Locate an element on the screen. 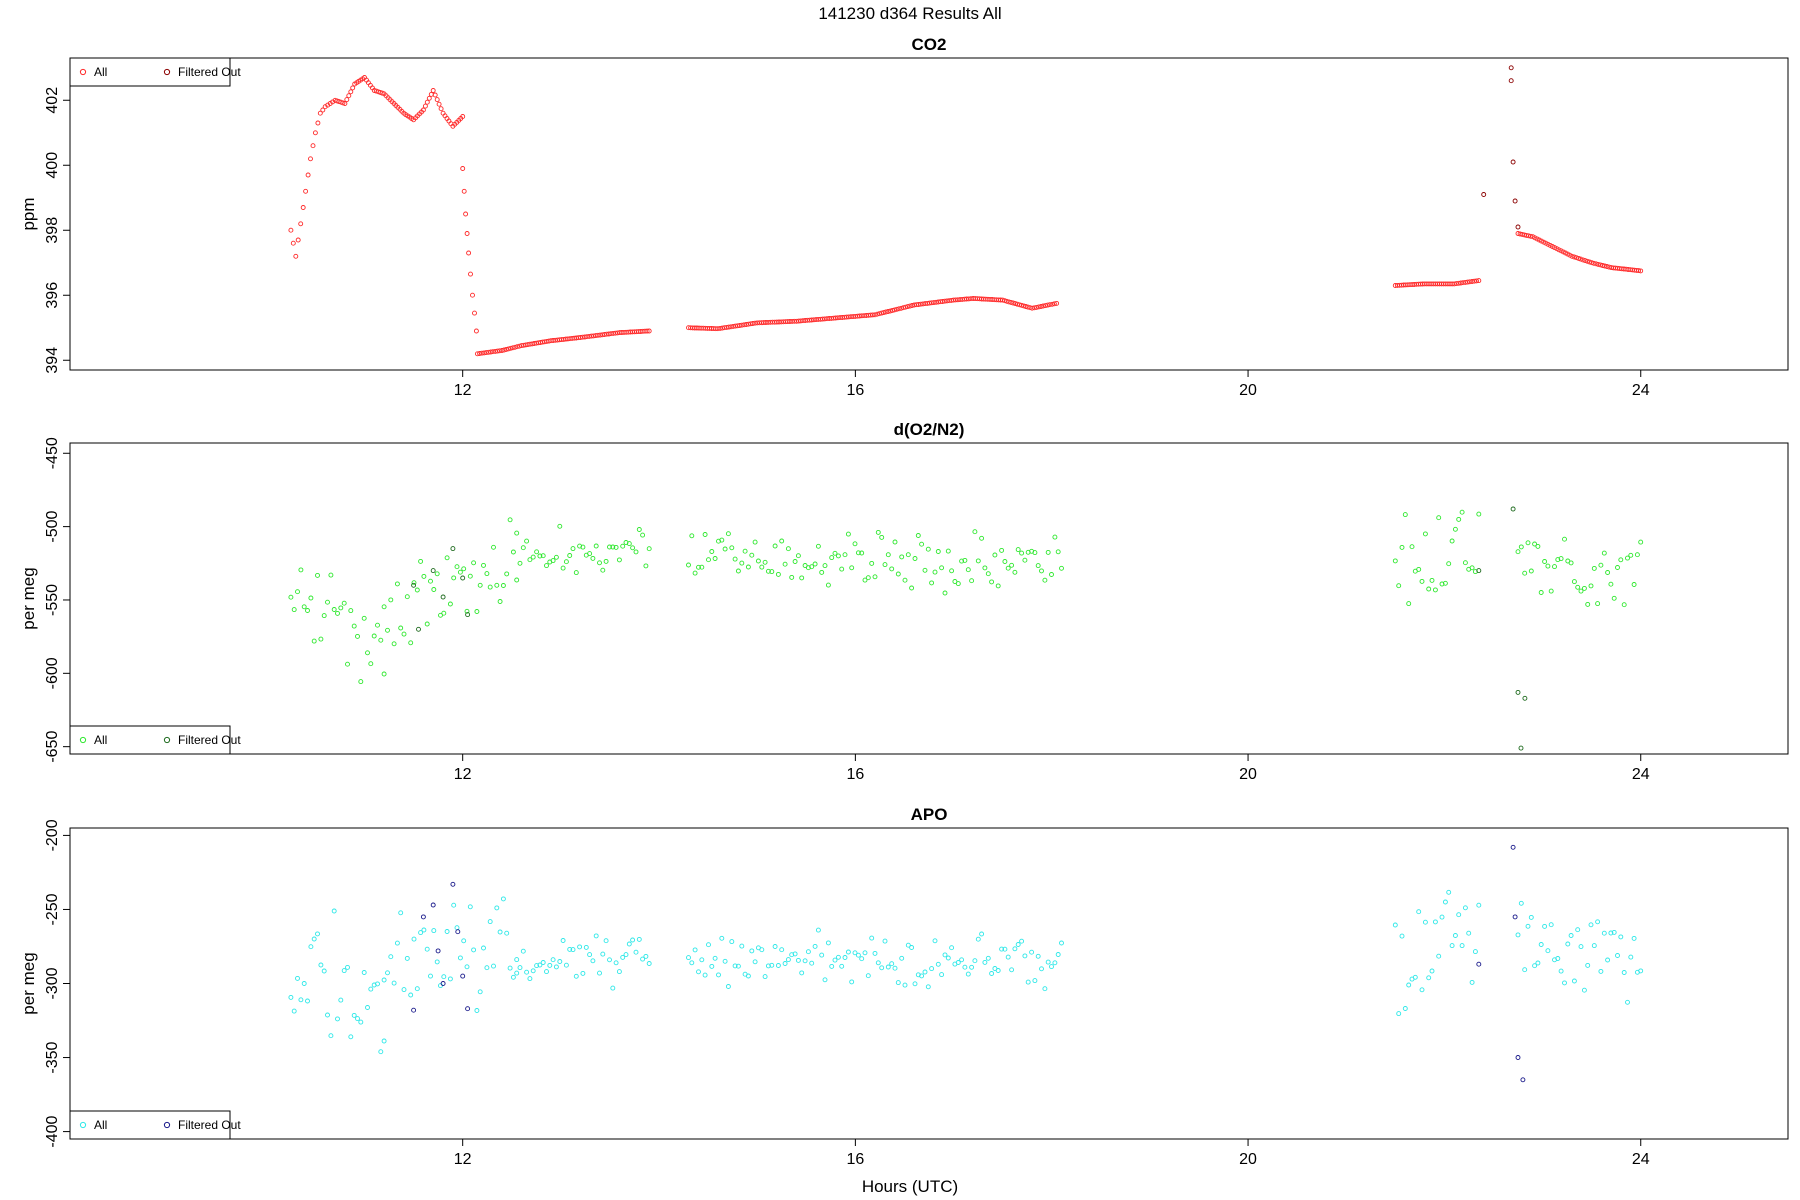 The image size is (1800, 1200). x-tick-label: 24 is located at coordinates (1641, 774).